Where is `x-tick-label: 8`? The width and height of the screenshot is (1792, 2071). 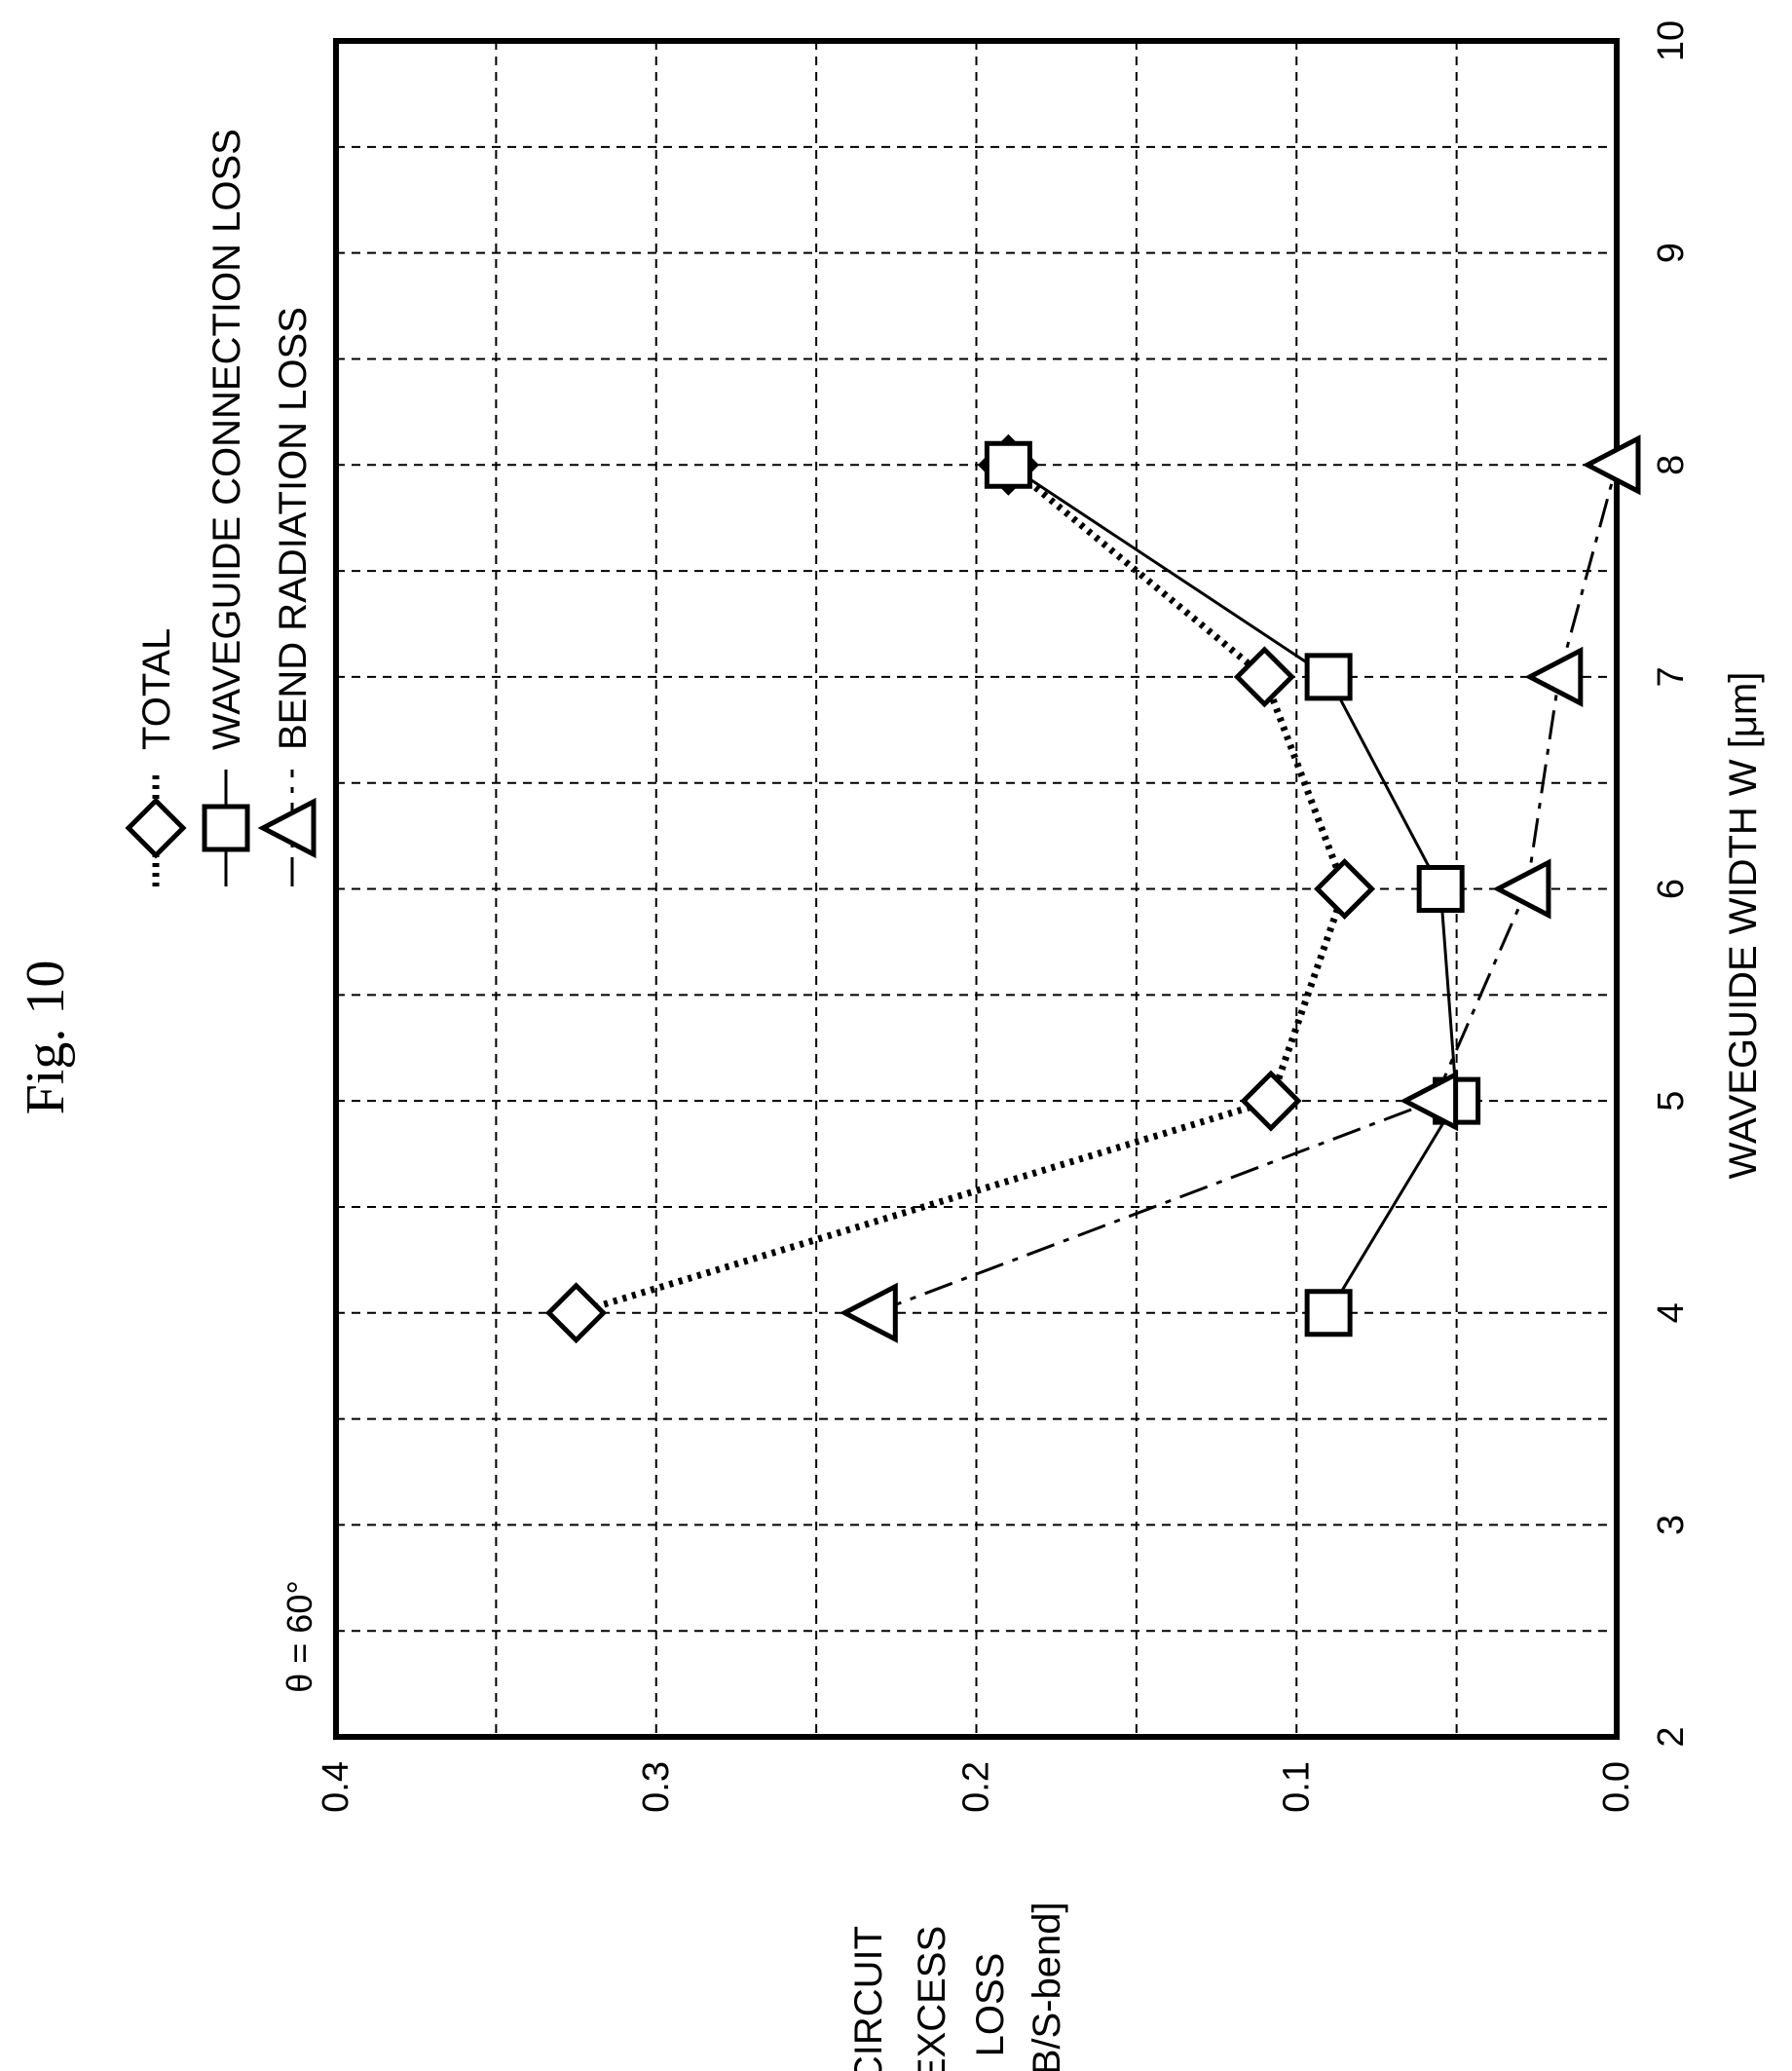
x-tick-label: 8 is located at coordinates (1671, 465).